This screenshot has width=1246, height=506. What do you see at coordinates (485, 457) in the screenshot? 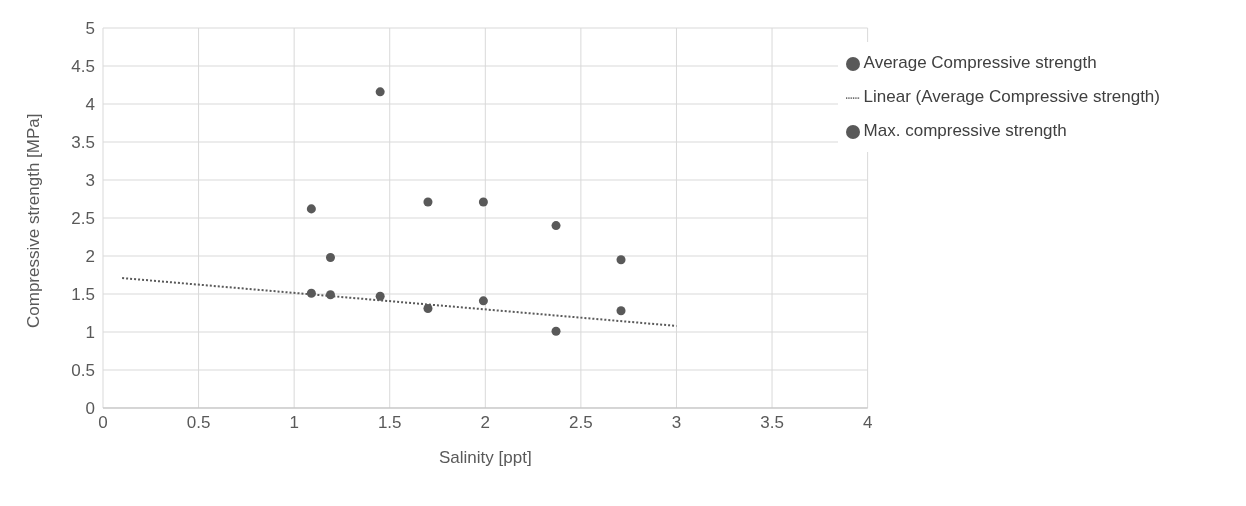
I see `x-axis-title: Salinity [ppt]` at bounding box center [485, 457].